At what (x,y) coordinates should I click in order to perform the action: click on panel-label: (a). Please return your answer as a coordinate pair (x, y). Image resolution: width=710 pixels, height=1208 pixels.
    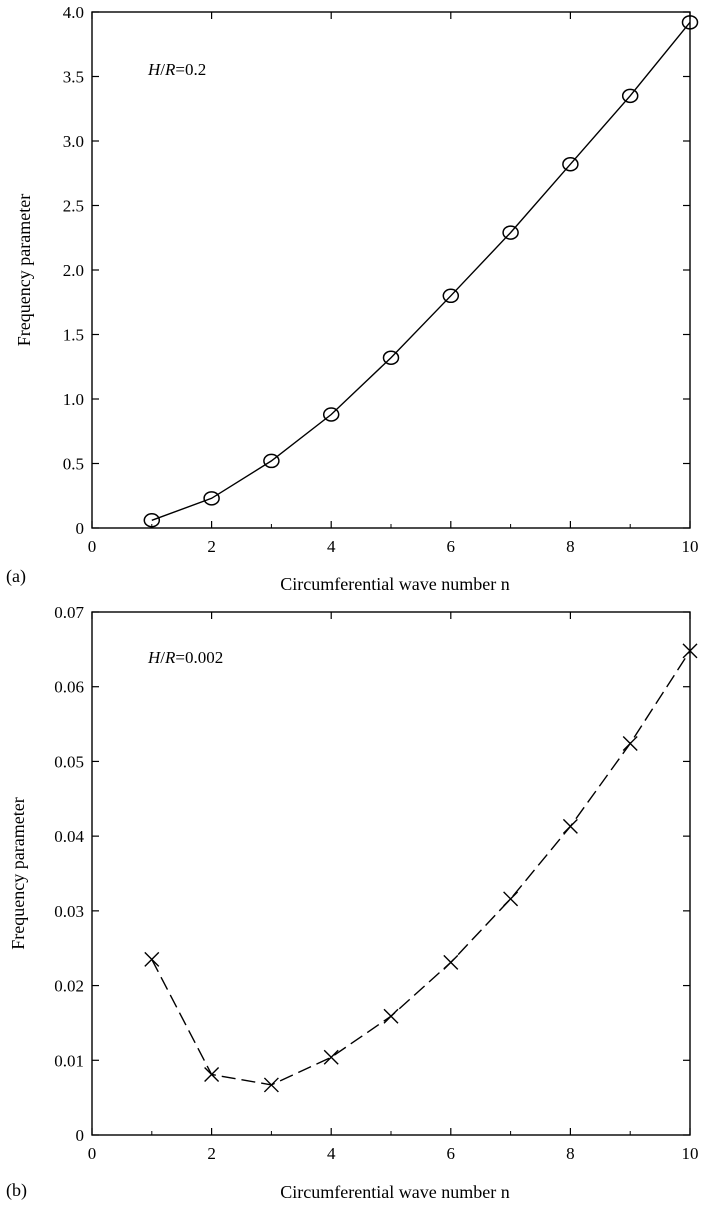
    Looking at the image, I should click on (16, 576).